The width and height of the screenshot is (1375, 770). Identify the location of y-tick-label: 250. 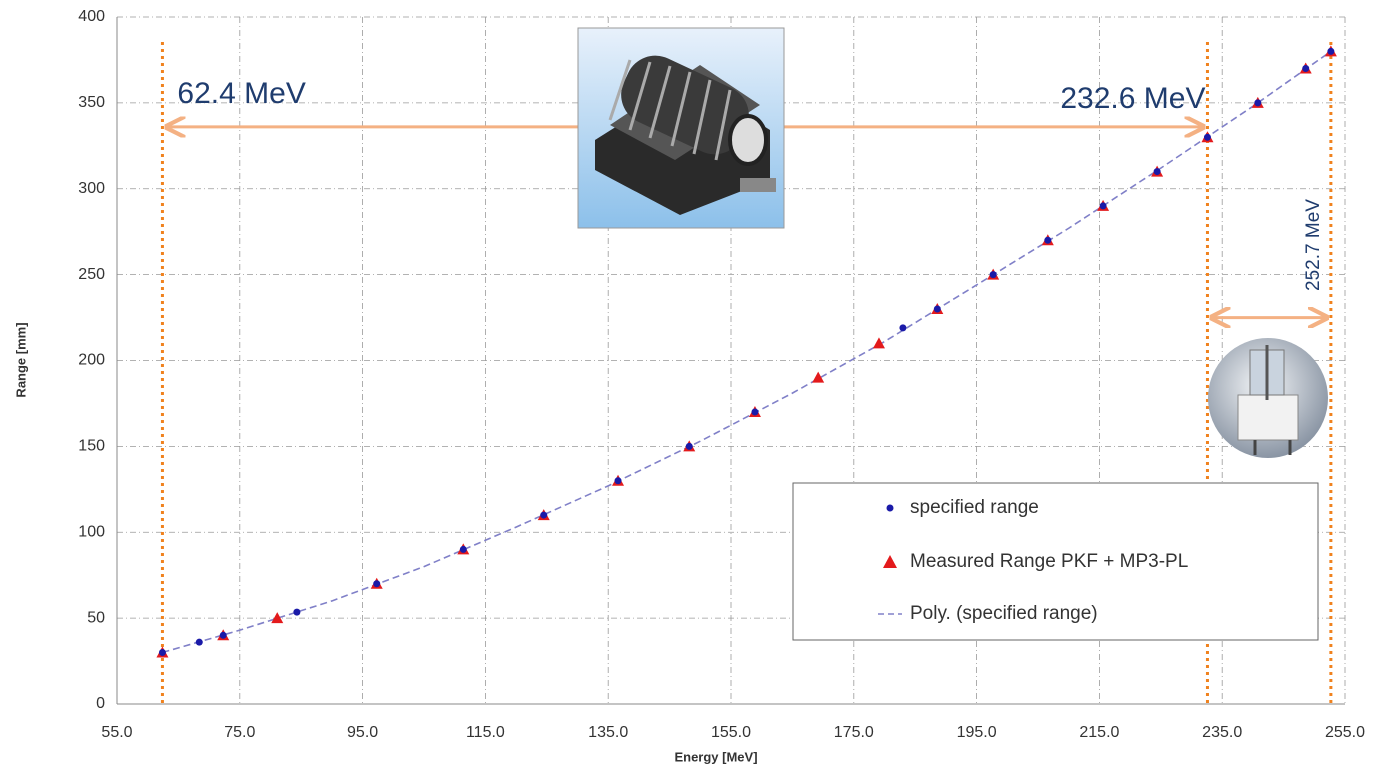
(91, 274).